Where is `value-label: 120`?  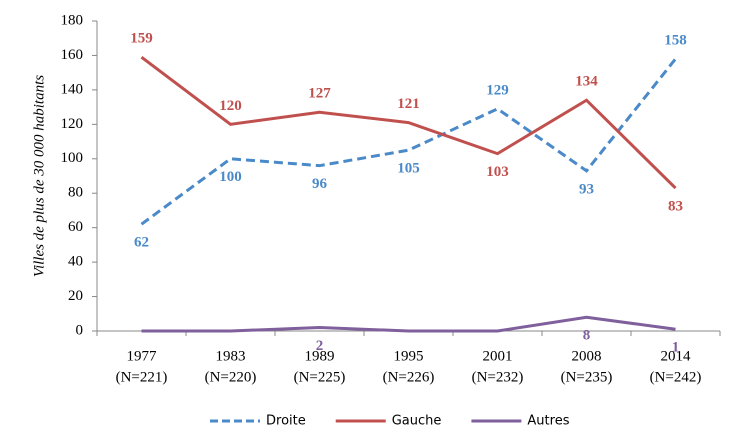 value-label: 120 is located at coordinates (230, 106).